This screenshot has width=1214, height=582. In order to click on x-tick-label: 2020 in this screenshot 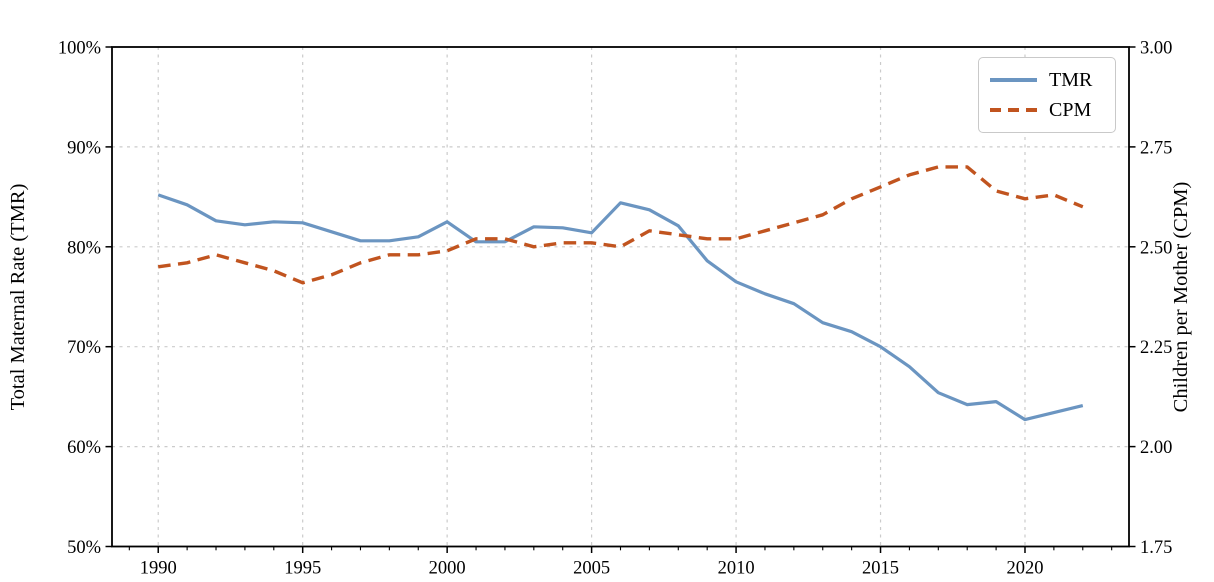, I will do `click(1024, 569)`.